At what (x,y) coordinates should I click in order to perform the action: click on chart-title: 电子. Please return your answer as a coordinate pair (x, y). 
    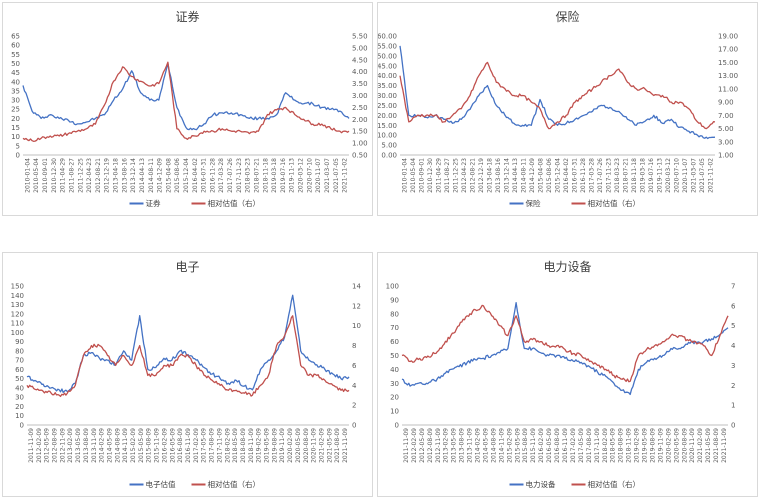
    Looking at the image, I should click on (187, 267).